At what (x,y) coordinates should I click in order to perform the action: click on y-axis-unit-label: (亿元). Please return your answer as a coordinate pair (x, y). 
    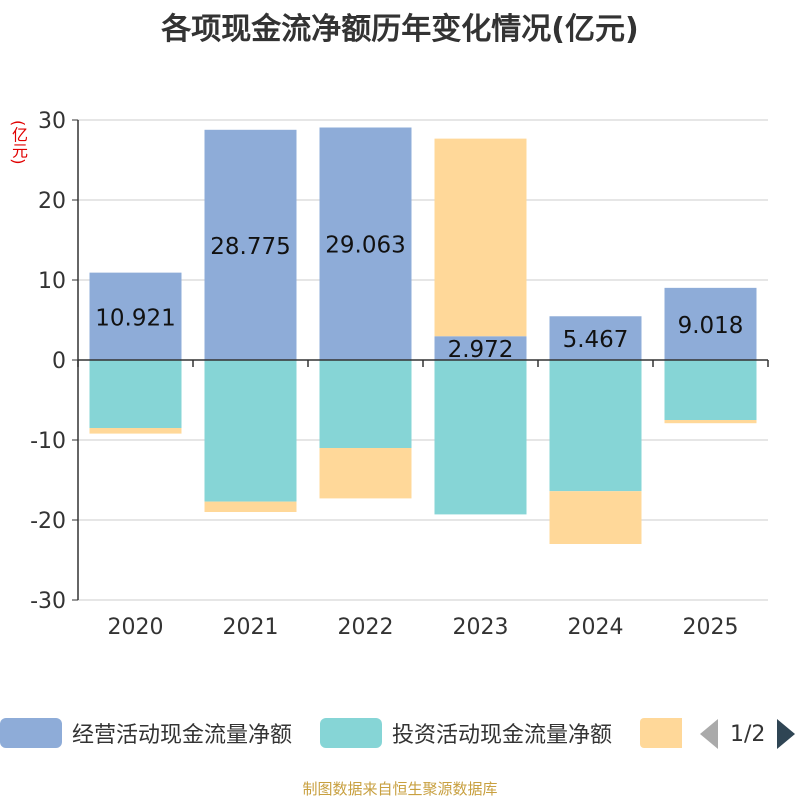
    Looking at the image, I should click on (18, 142).